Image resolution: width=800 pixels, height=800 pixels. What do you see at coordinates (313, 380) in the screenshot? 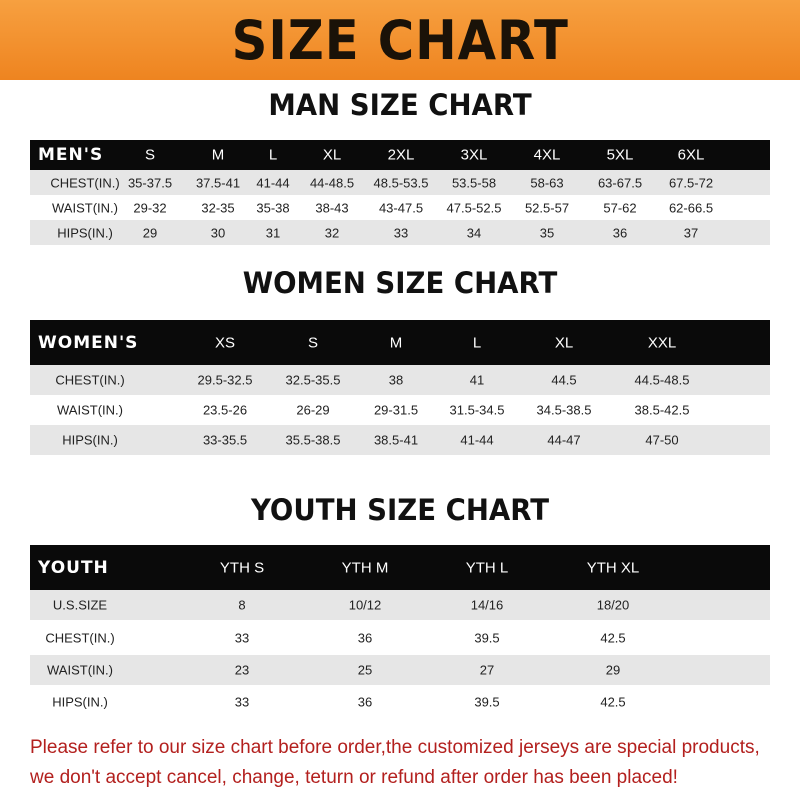
I see `table-cell: 32.5-35.5` at bounding box center [313, 380].